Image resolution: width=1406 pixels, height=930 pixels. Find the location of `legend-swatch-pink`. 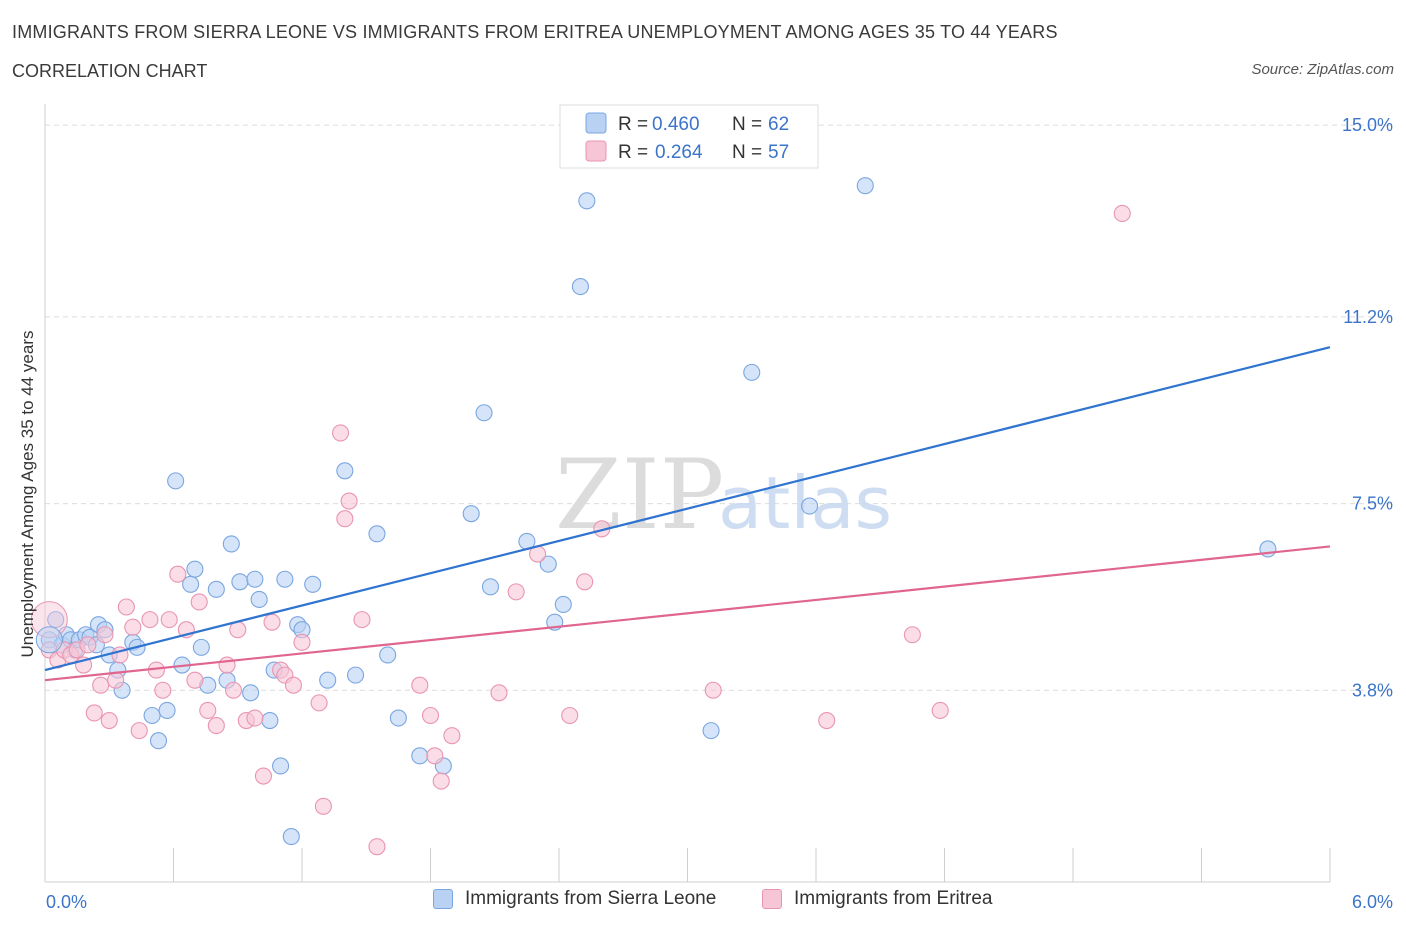

legend-swatch-pink is located at coordinates (596, 151).